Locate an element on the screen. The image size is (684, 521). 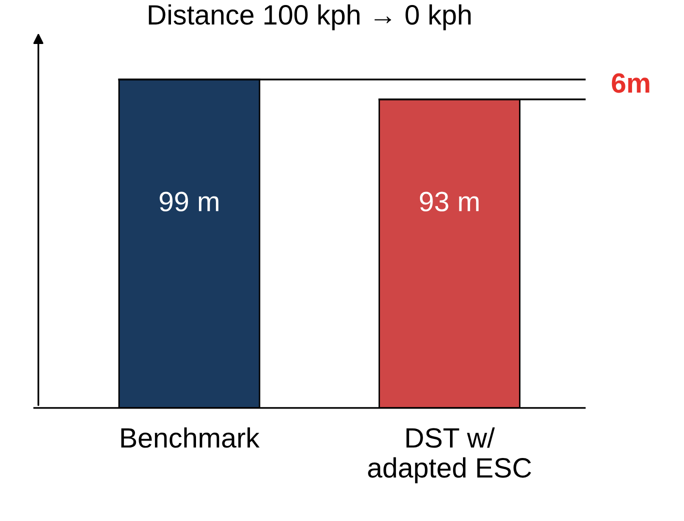
chart-title: Distance 100 kph → 0 kph is located at coordinates (309, 17).